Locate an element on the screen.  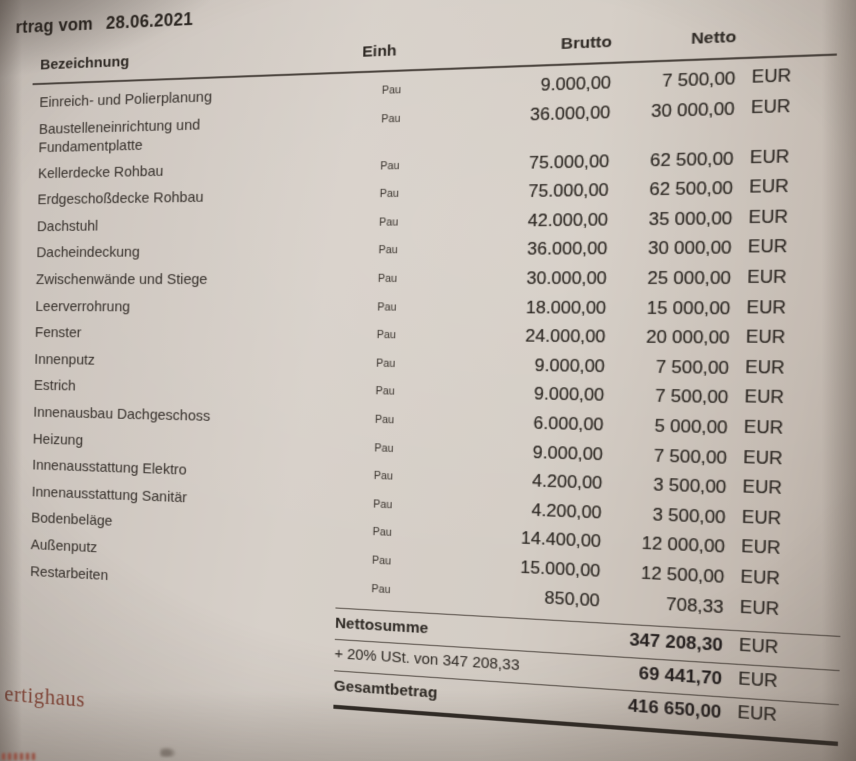
item-net-amount: 12 500,00 is located at coordinates (682, 575).